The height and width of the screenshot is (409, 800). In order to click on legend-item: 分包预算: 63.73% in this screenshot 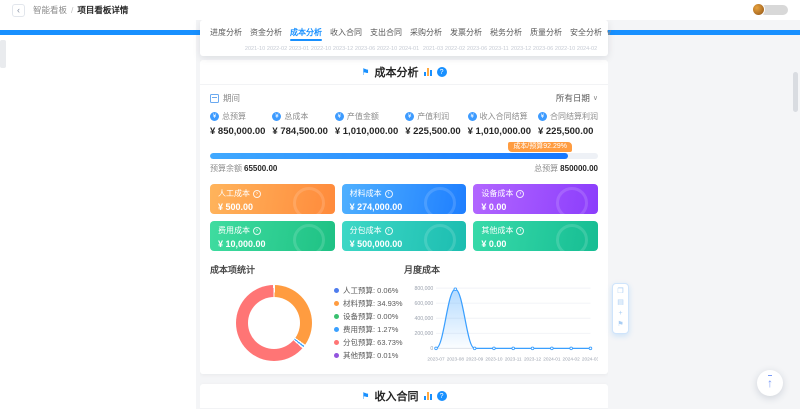, I will do `click(368, 342)`.